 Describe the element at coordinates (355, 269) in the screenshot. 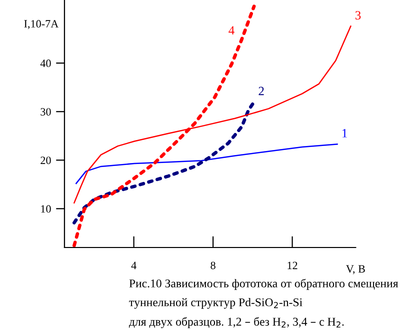

I see `x-axis-title: V, B` at that location.